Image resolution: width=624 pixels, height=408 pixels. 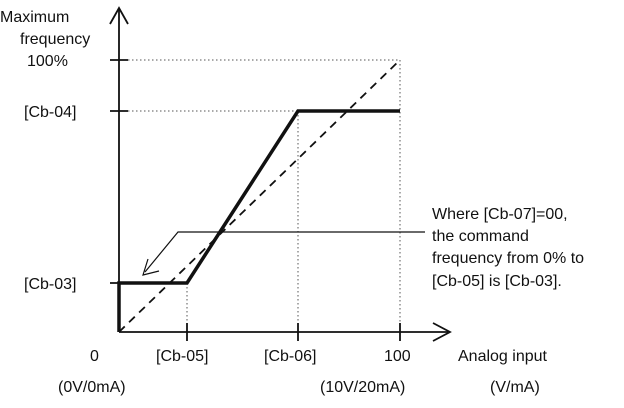 I want to click on y-axis-label-frequency: frequency, so click(x=55, y=39).